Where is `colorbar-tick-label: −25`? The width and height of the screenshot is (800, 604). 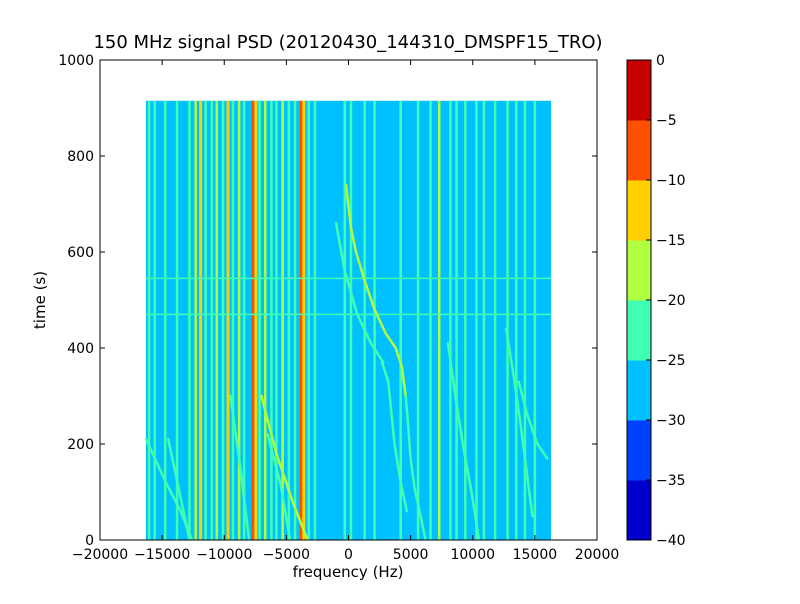
colorbar-tick-label: −25 is located at coordinates (671, 361).